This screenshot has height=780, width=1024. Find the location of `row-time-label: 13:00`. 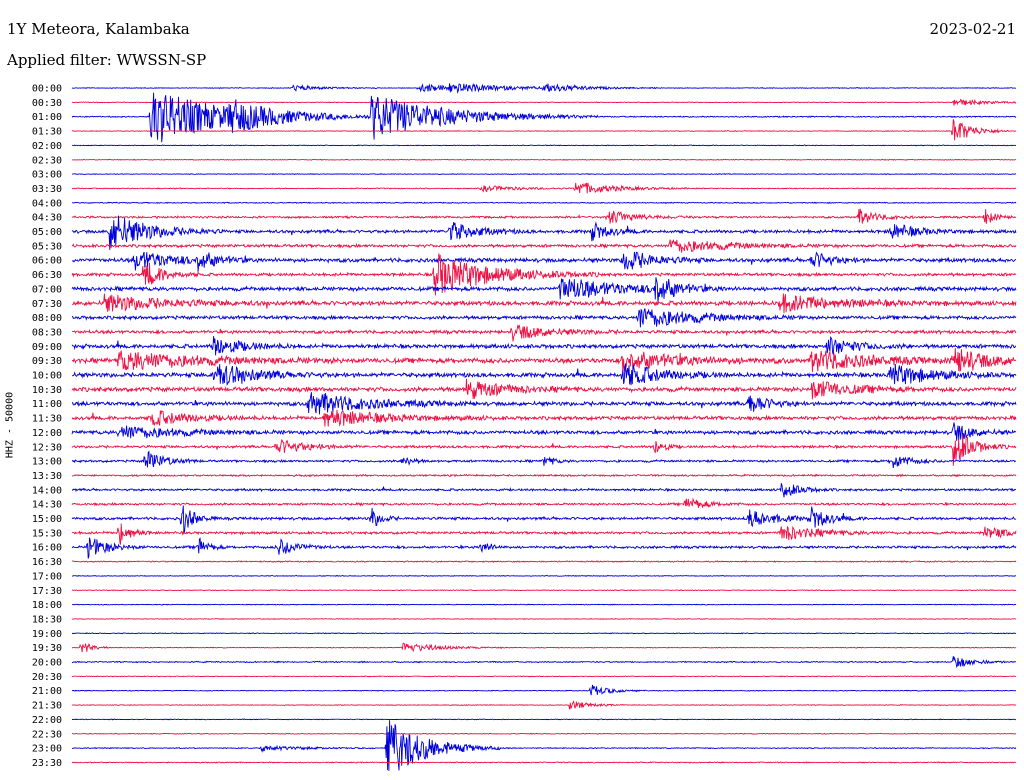

row-time-label: 13:00 is located at coordinates (47, 462).